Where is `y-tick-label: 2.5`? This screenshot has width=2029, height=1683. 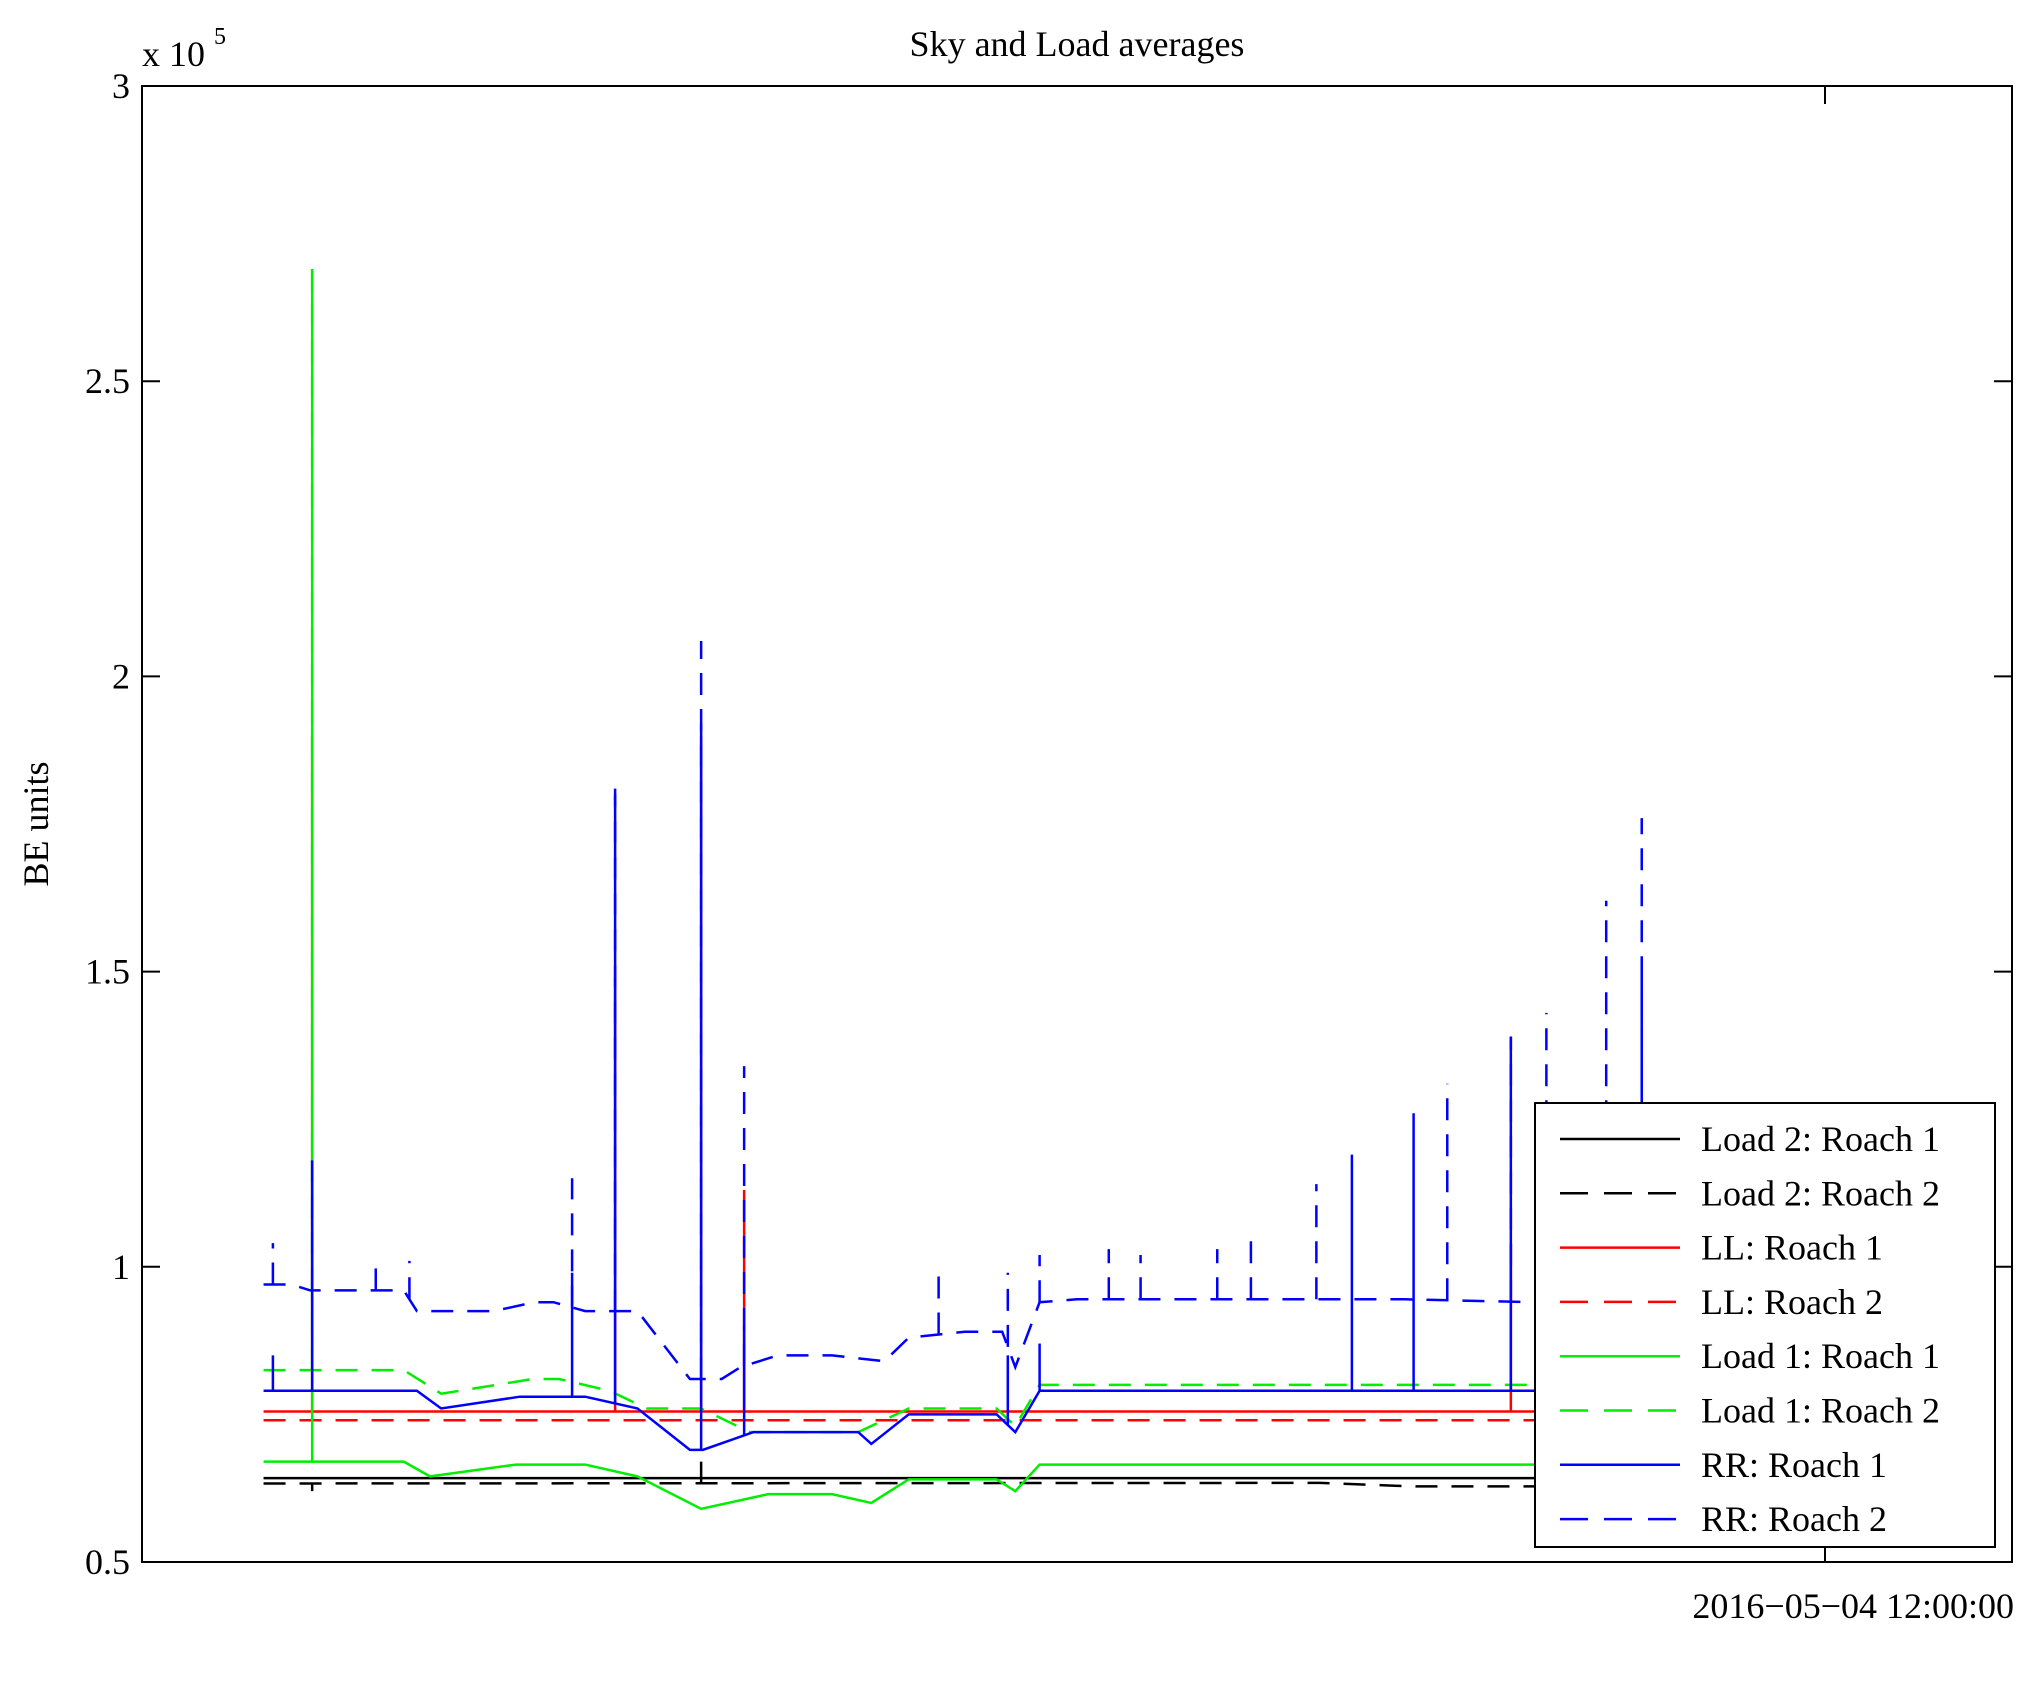
y-tick-label: 2.5 is located at coordinates (107, 381).